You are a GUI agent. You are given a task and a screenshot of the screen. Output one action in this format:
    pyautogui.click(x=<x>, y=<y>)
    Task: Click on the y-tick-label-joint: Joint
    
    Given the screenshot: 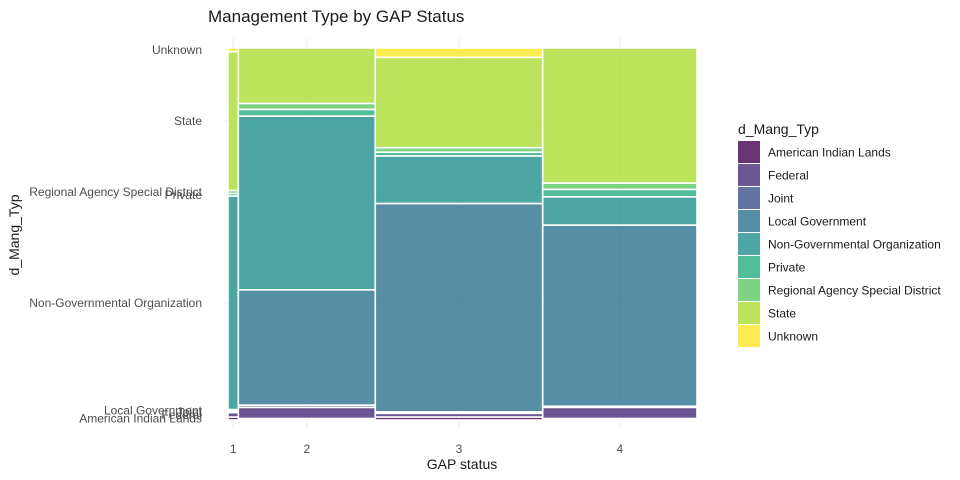 What is the action you would take?
    pyautogui.click(x=190, y=412)
    